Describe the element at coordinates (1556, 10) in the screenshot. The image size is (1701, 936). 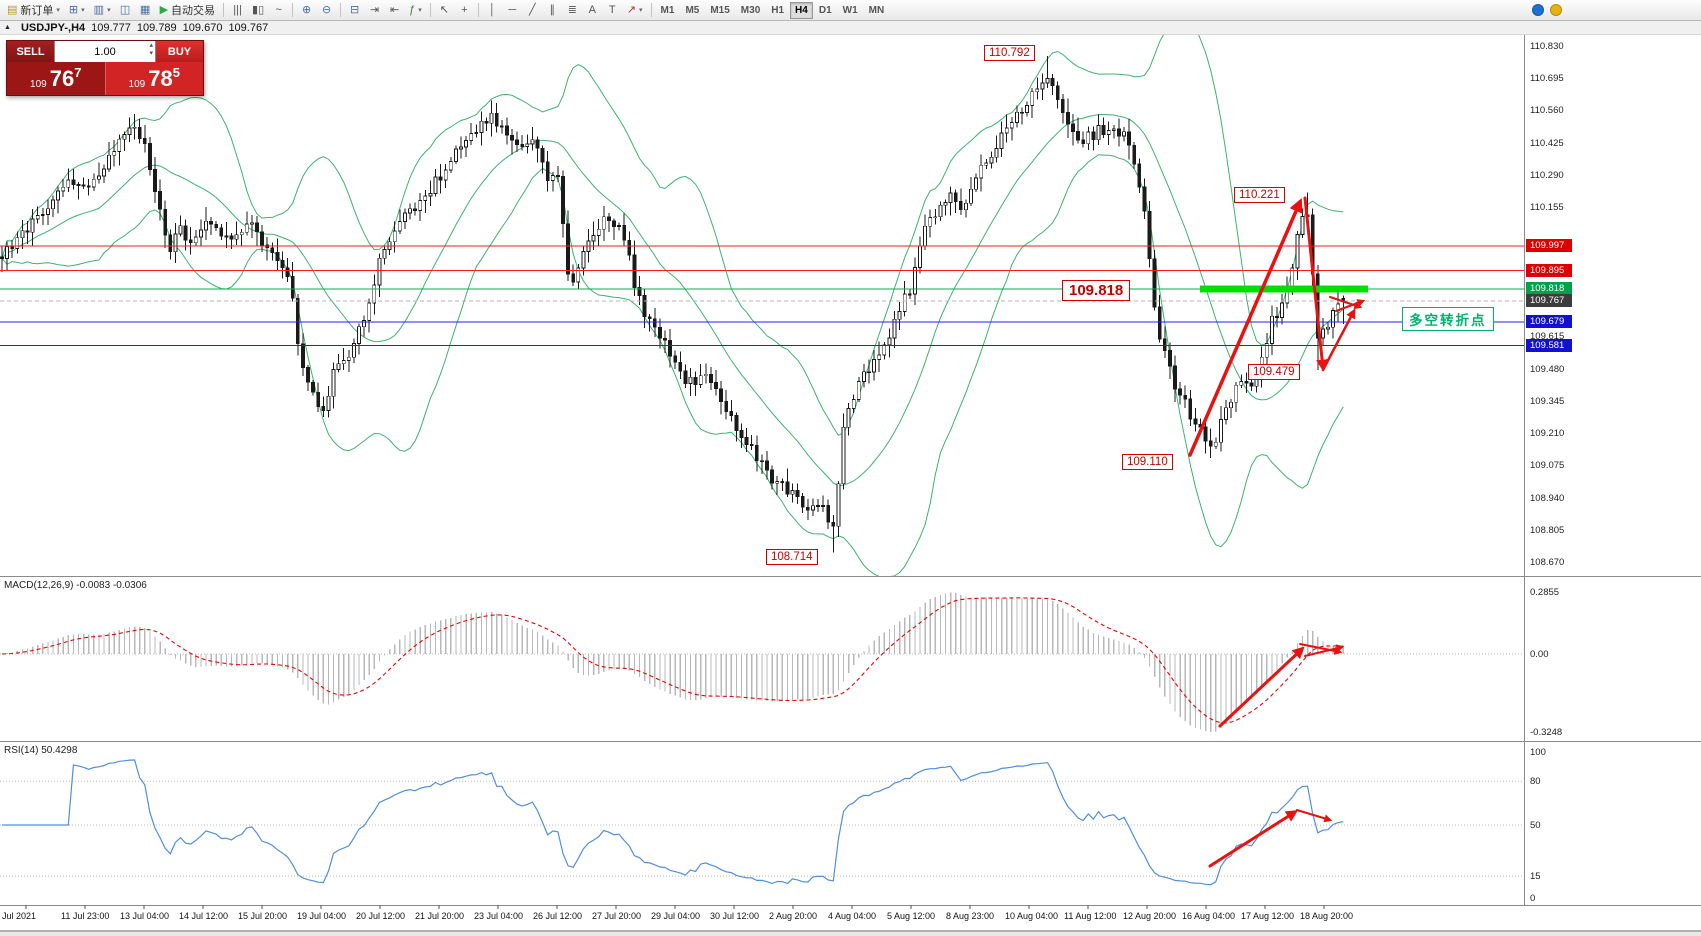
I see `status-icon-yellow` at that location.